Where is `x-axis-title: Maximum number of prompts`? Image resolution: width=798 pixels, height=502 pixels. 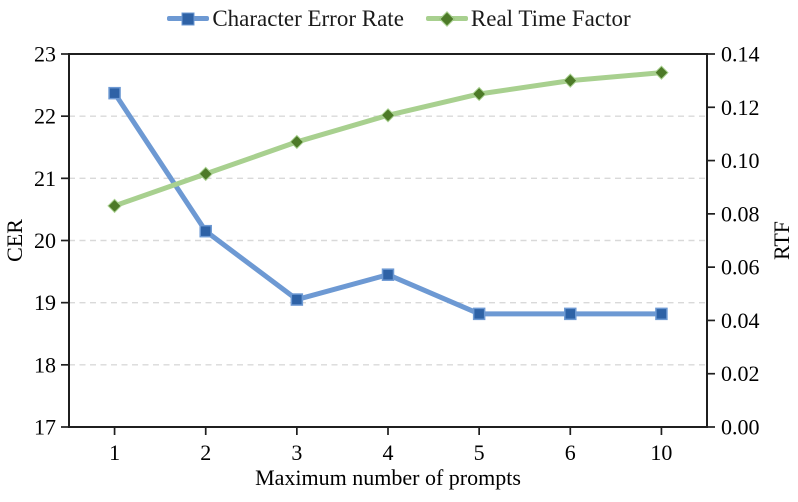
x-axis-title: Maximum number of prompts is located at coordinates (388, 477).